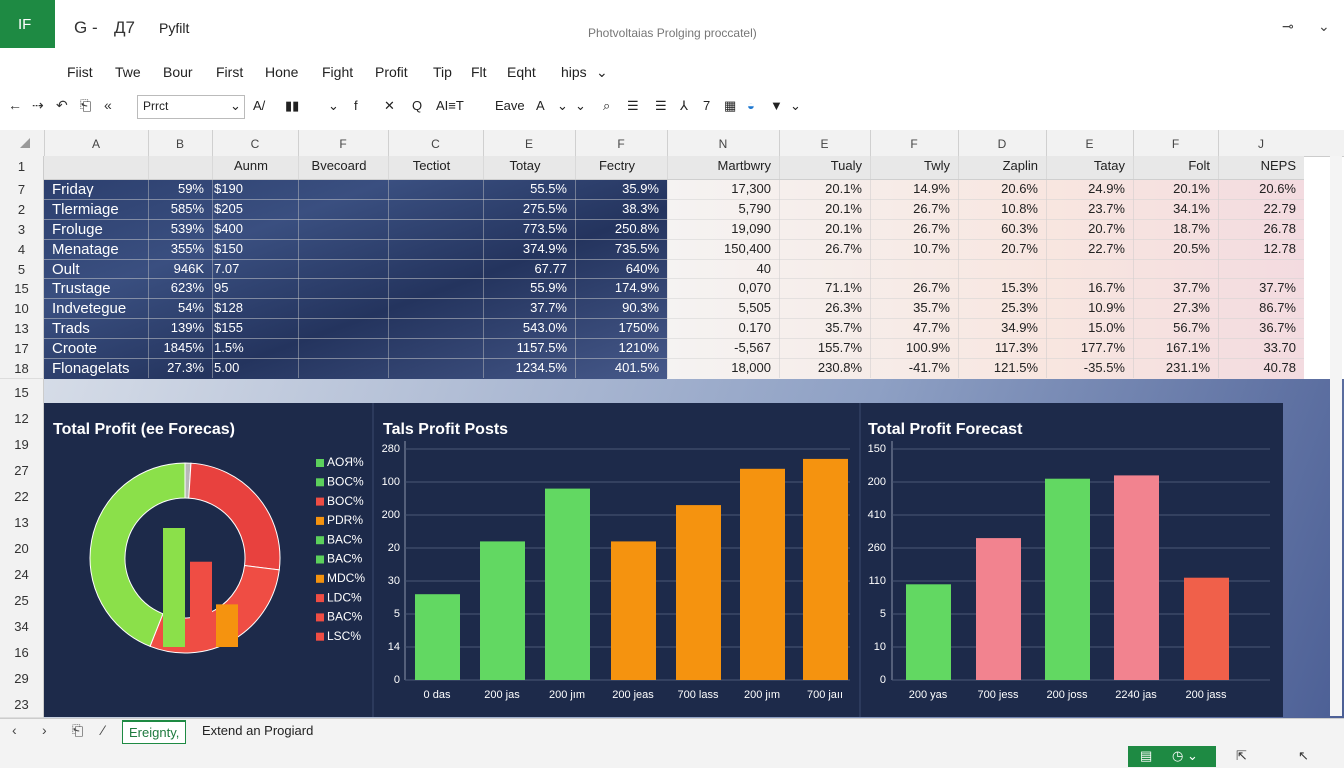 The image size is (1344, 768). Describe the element at coordinates (544, 208) in the screenshot. I see `cell: 275.5%` at that location.